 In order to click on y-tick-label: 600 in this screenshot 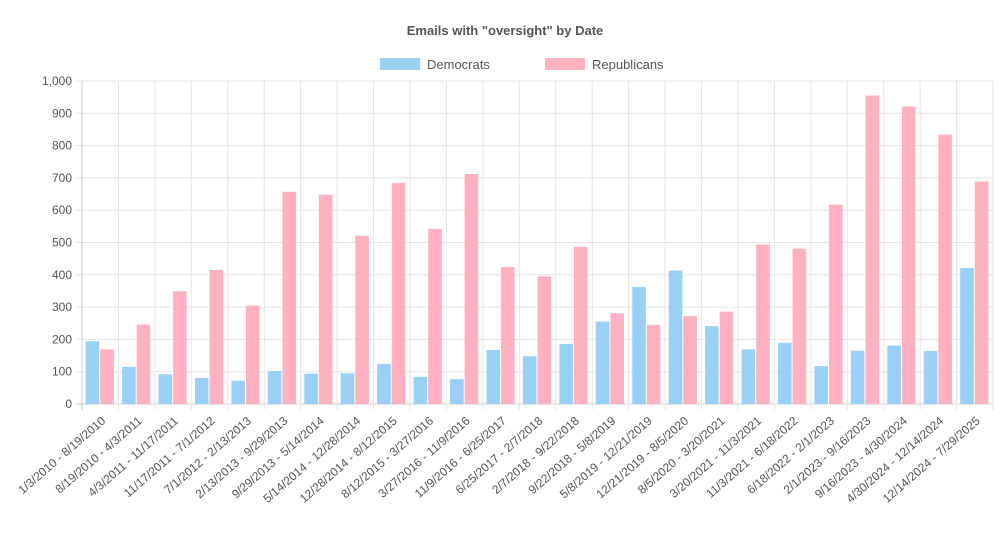, I will do `click(62, 210)`.